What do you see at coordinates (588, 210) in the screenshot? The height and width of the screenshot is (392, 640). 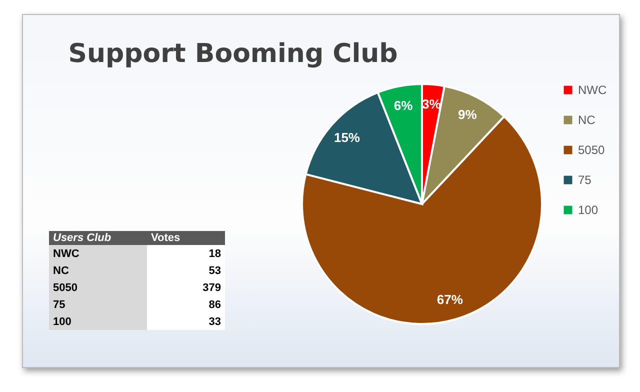 I see `legend-label: 100` at bounding box center [588, 210].